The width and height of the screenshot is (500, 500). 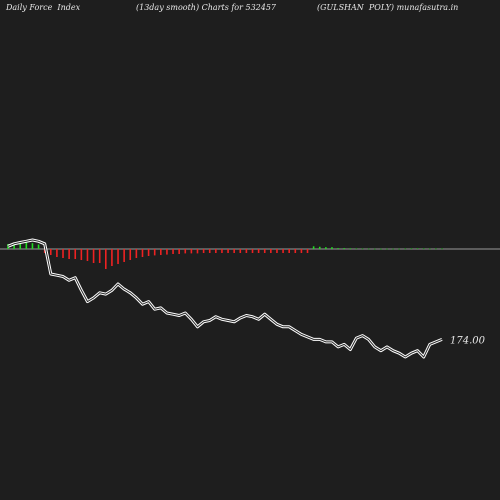 What do you see at coordinates (388, 7) in the screenshot?
I see `chart-company-title: (GULSHAN POLY) munafasutra.in` at bounding box center [388, 7].